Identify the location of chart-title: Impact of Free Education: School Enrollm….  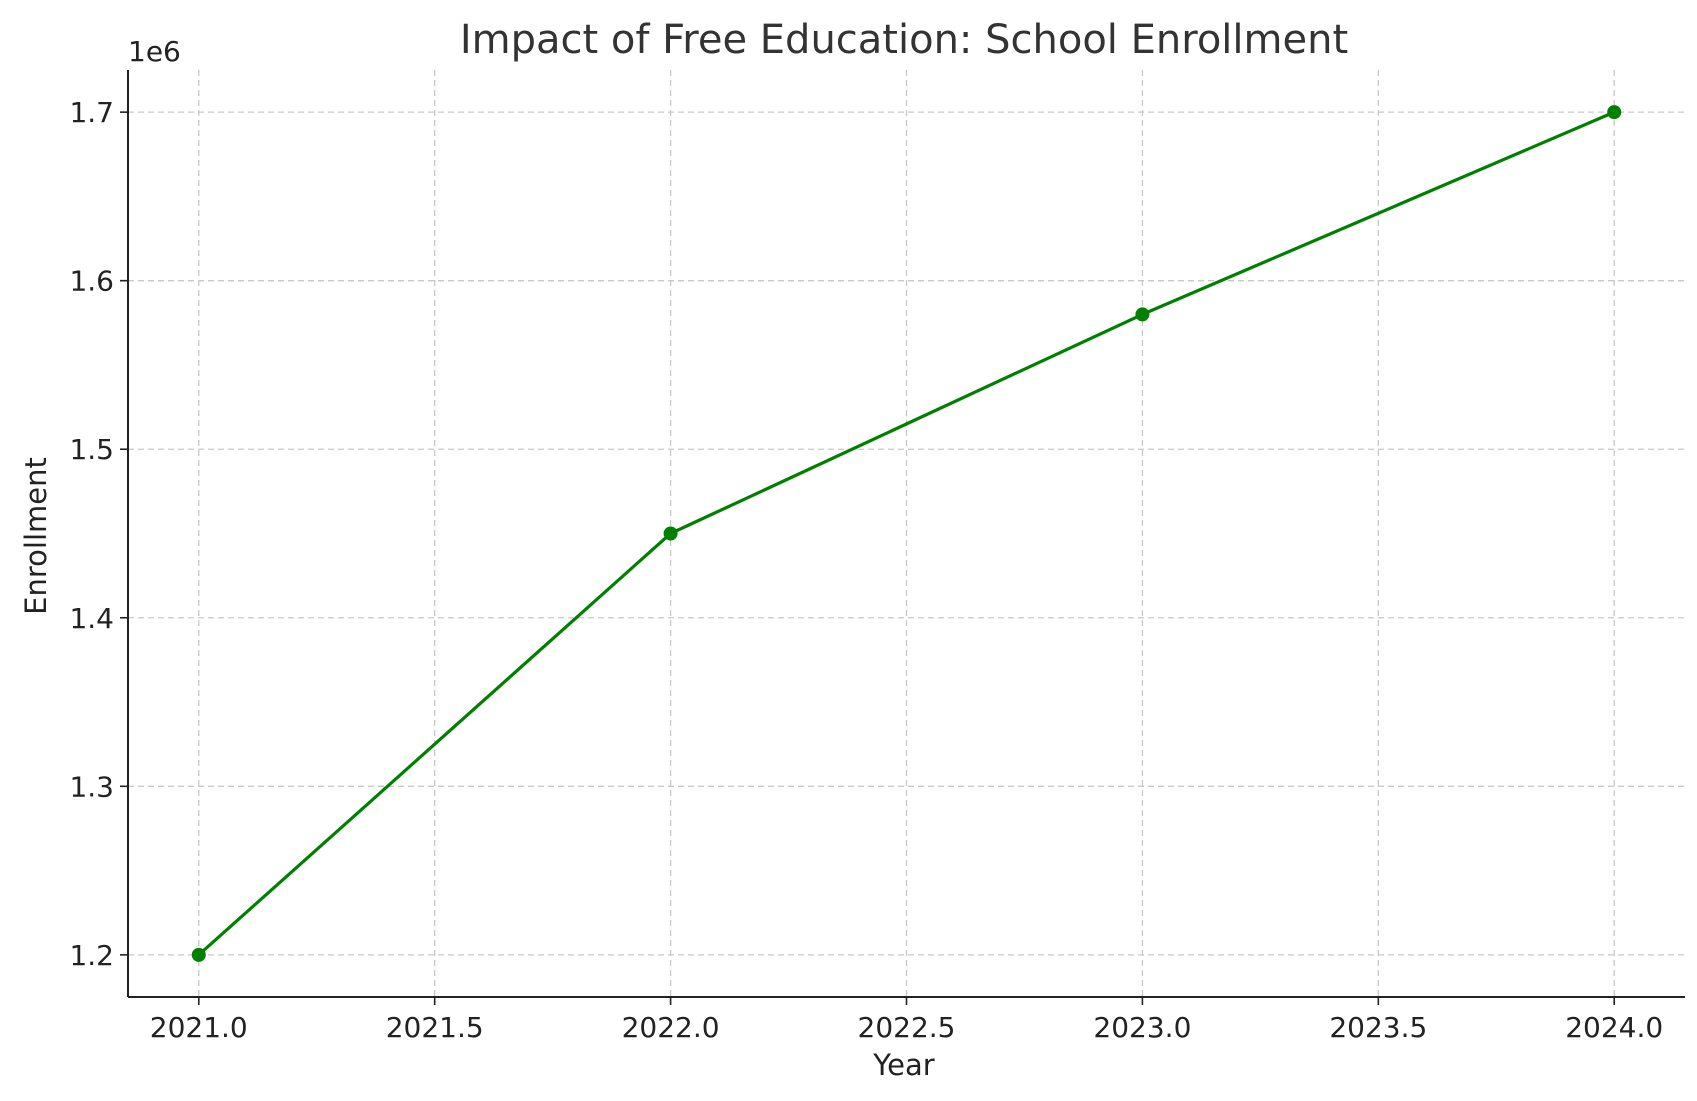
(904, 40).